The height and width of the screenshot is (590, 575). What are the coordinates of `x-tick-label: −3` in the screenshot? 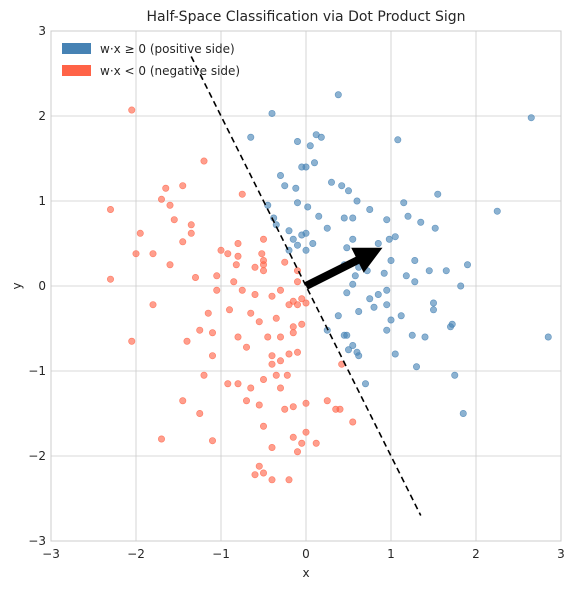 It's located at (51, 554).